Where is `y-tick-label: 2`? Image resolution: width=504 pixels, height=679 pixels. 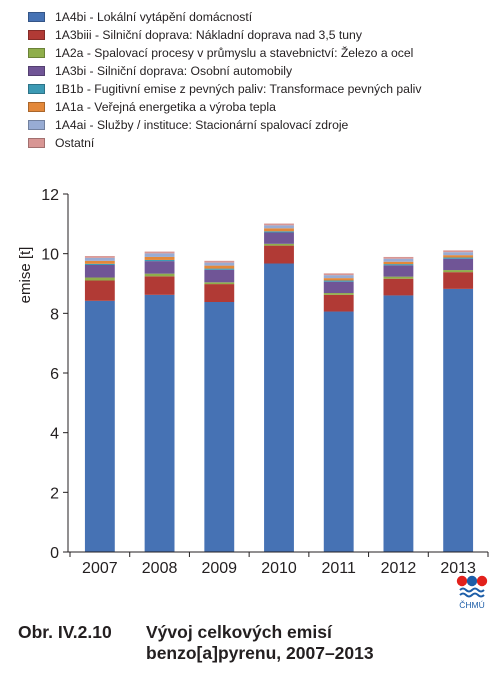 y-tick-label: 2 is located at coordinates (54, 493).